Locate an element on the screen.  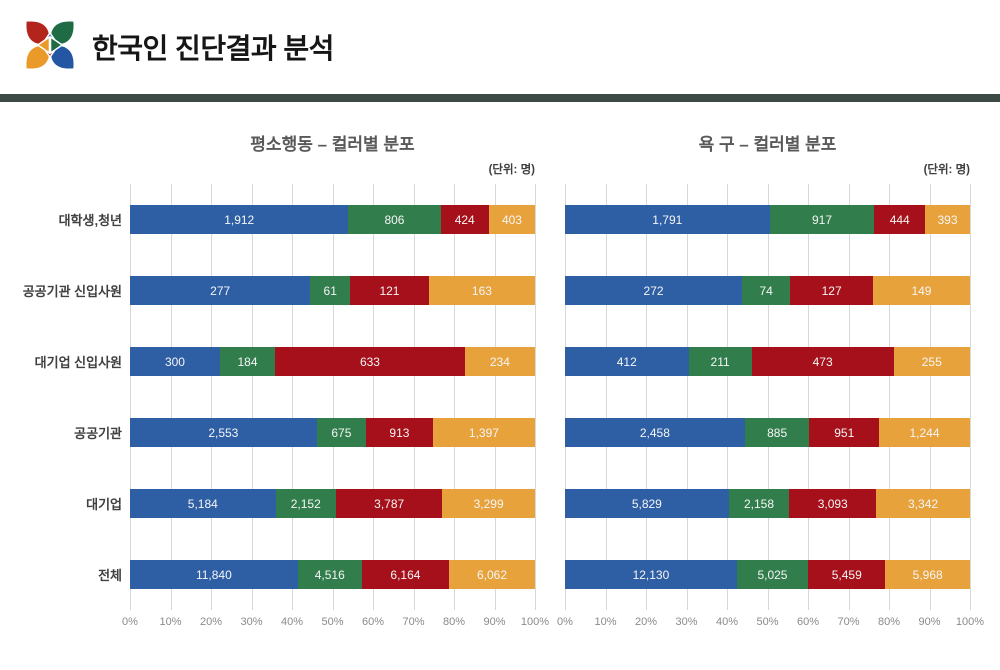
bar-value-label: 917 is located at coordinates (821, 219).